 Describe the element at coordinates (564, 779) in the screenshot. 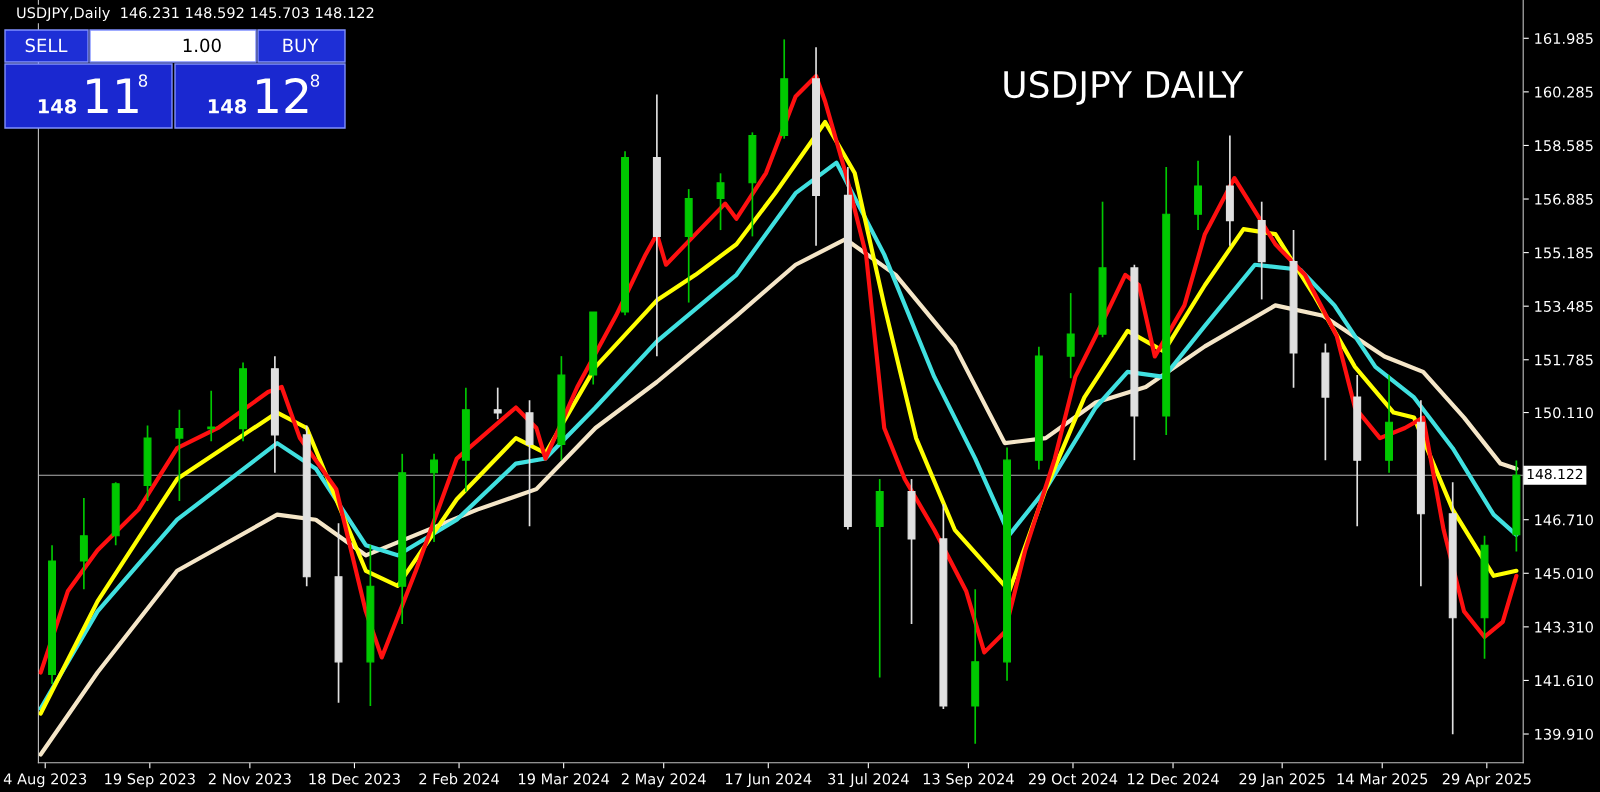

I see `x-tick-label: 19 Mar 2024` at that location.